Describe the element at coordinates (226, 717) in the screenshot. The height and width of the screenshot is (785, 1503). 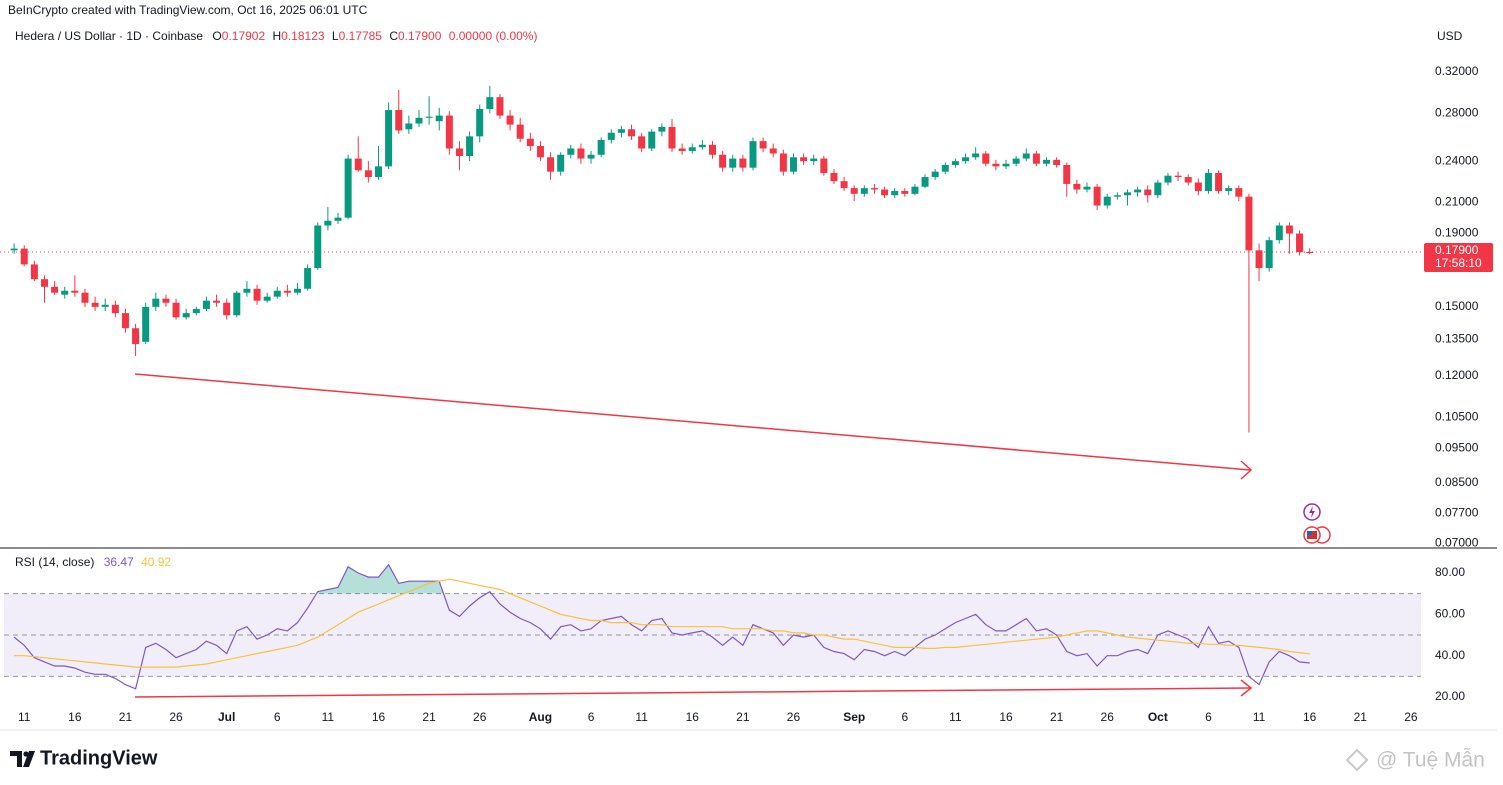
I see `x-tick-label: Jul` at that location.